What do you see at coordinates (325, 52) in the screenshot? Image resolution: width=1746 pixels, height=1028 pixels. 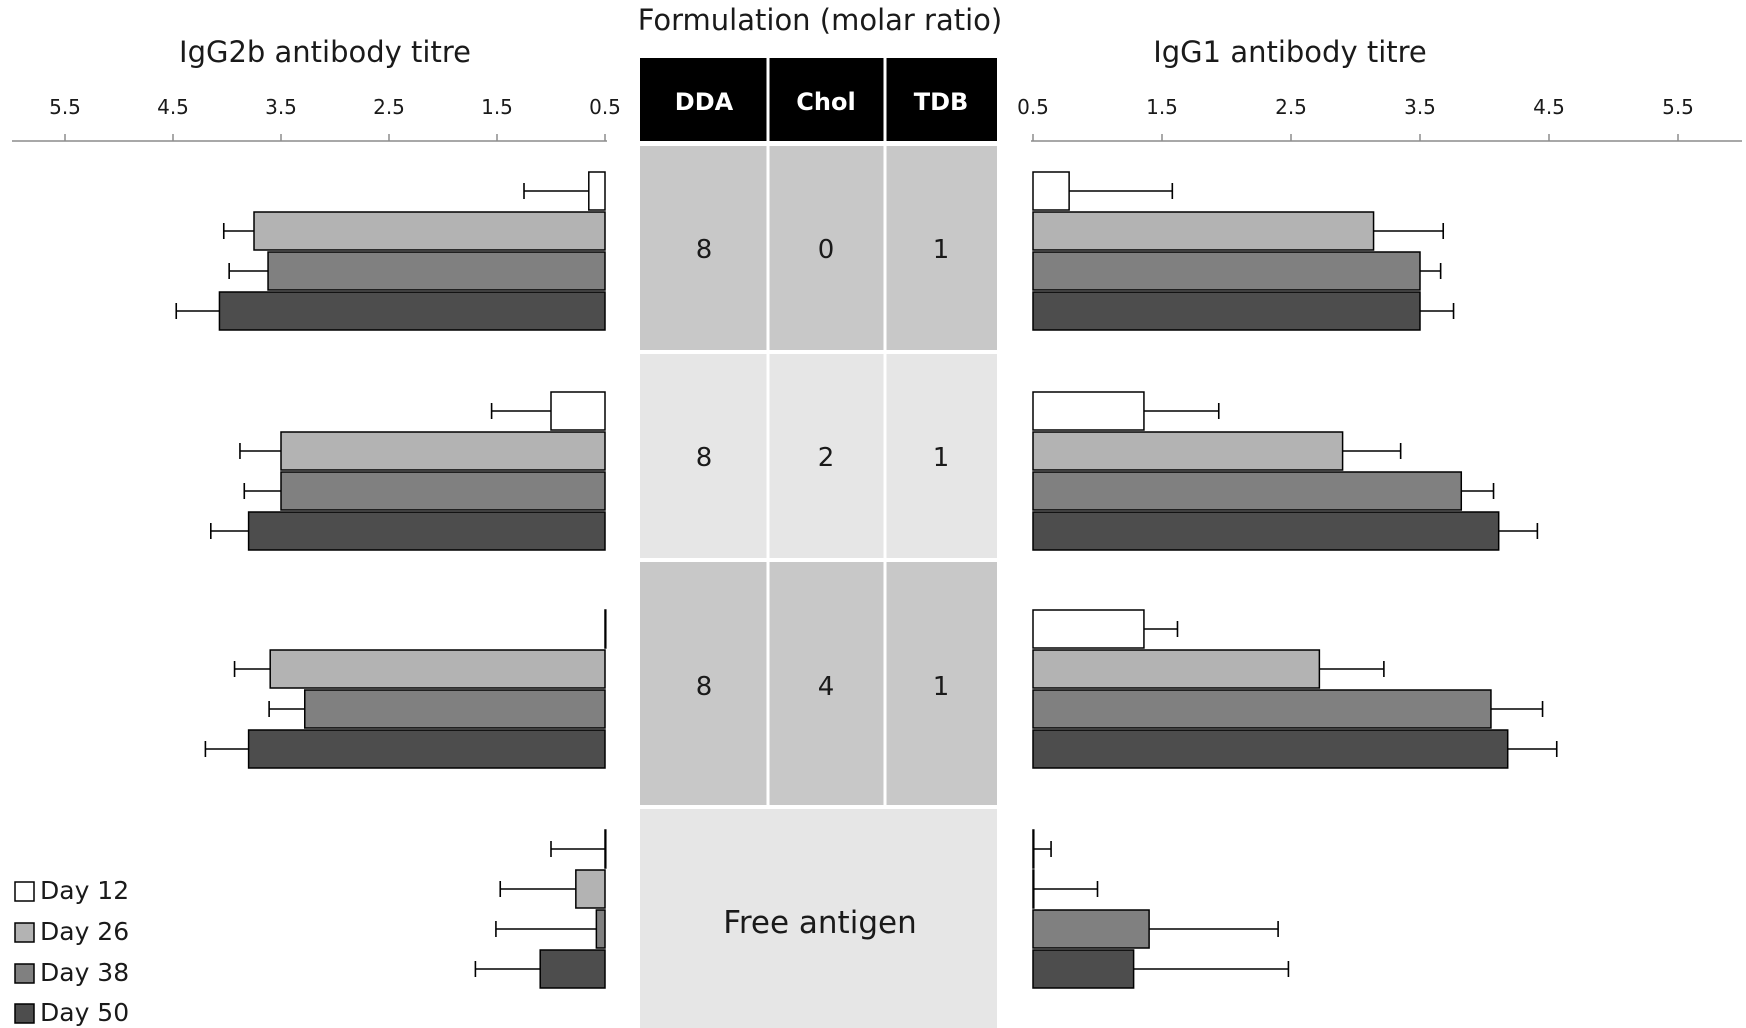 I see `left-chart-title: IgG2b antibody titre` at bounding box center [325, 52].